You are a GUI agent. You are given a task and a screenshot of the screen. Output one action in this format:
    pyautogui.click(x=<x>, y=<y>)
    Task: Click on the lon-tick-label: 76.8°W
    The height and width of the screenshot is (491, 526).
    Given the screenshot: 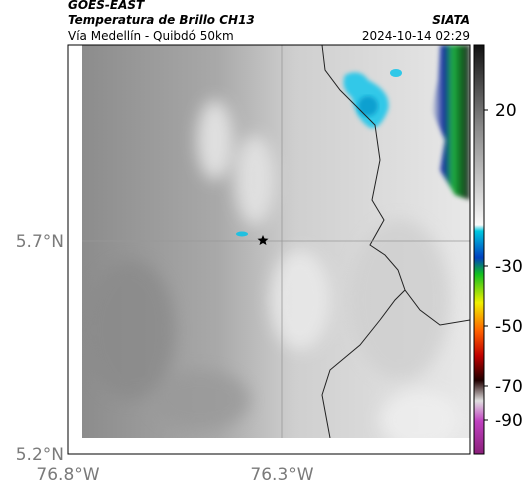 What is the action you would take?
    pyautogui.click(x=67, y=475)
    